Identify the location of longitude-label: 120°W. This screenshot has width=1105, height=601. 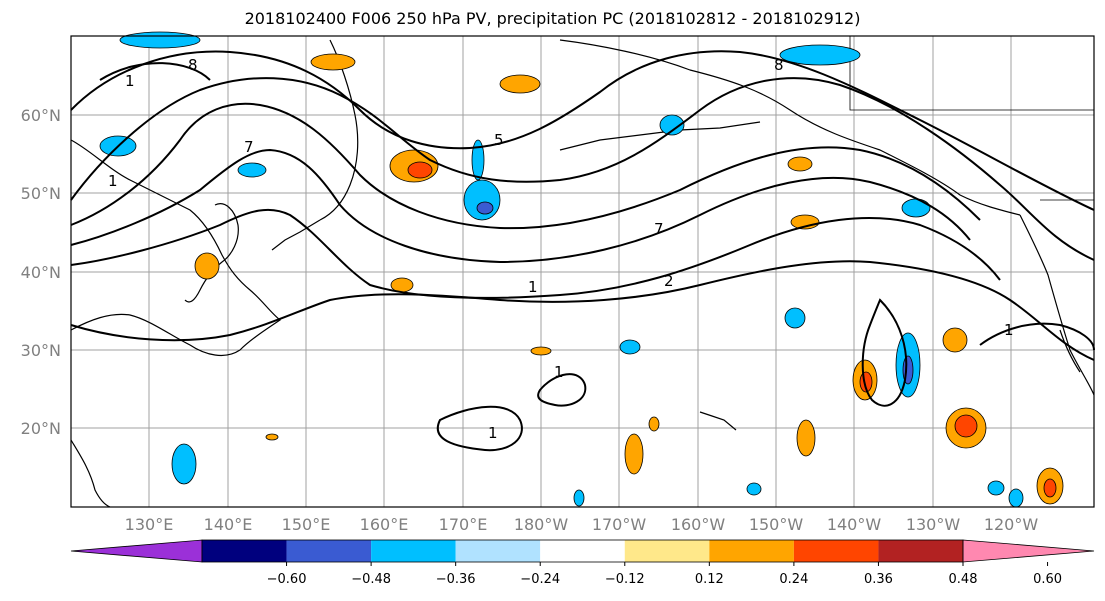
(1011, 524).